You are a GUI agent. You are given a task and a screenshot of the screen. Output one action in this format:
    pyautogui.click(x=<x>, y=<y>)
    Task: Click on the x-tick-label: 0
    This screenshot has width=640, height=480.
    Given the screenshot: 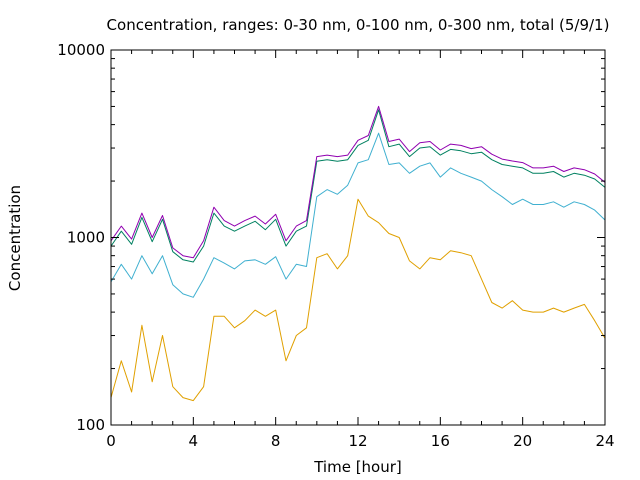 What is the action you would take?
    pyautogui.click(x=111, y=441)
    